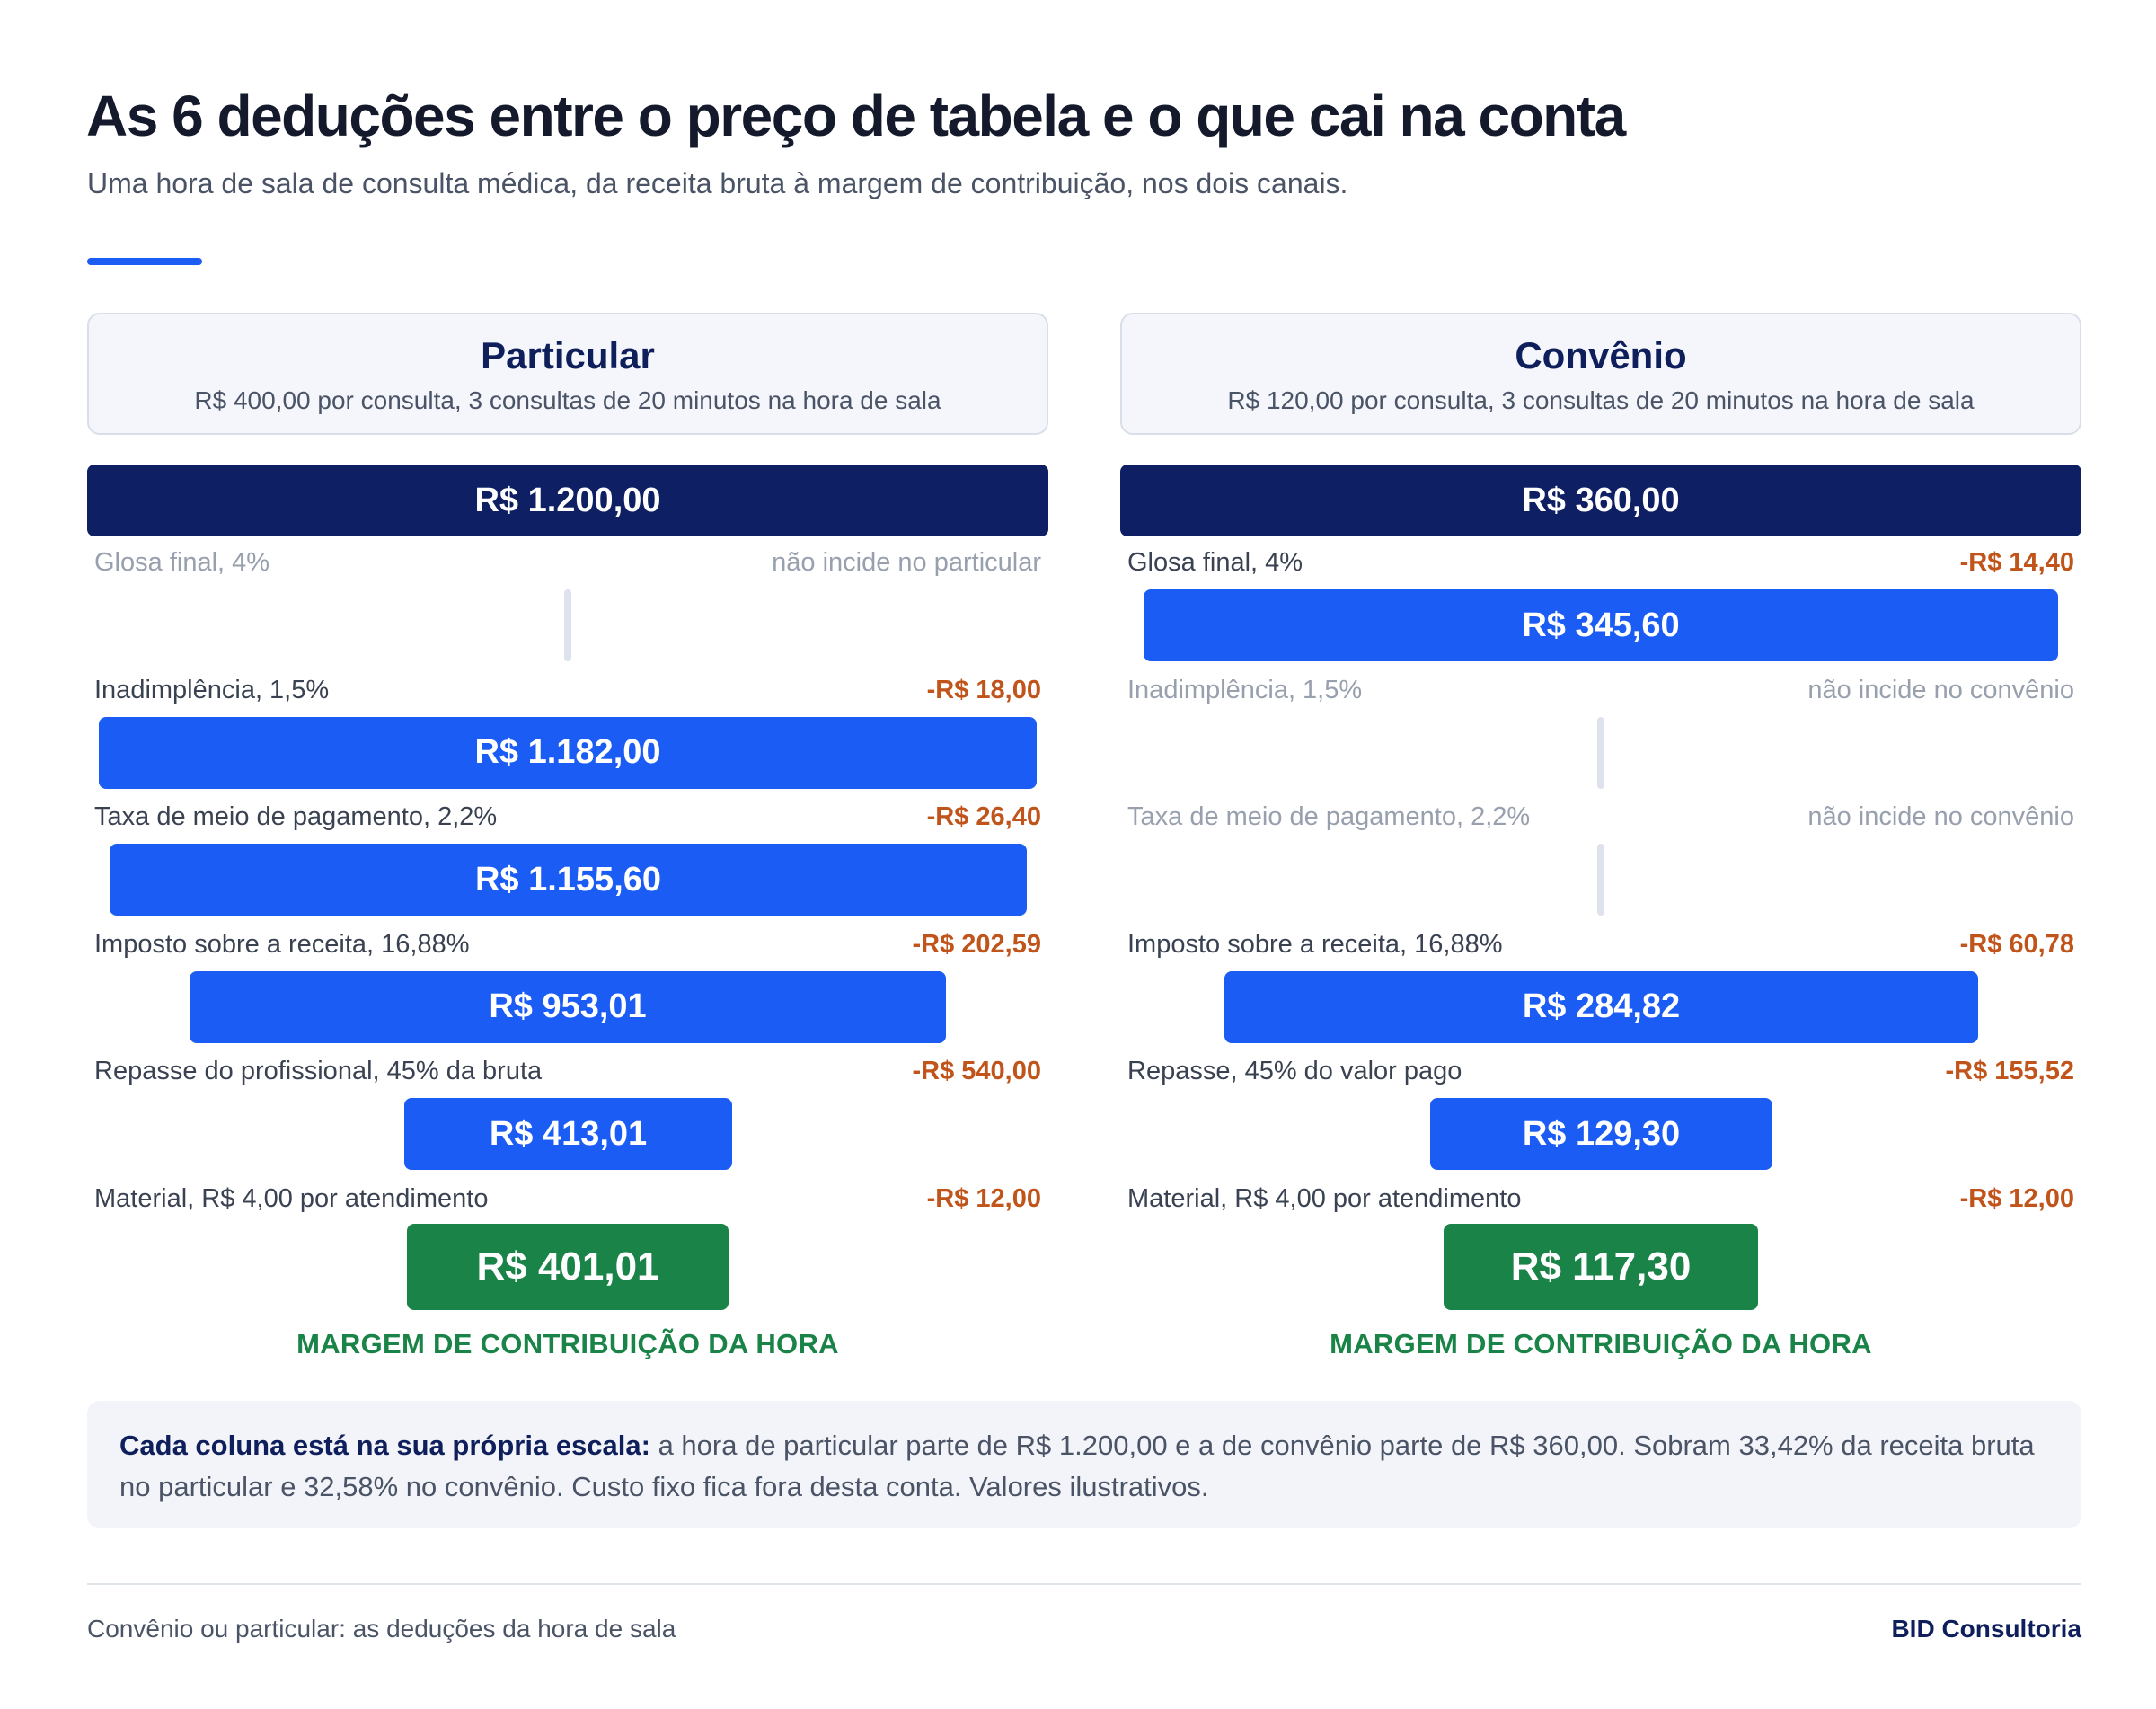  I want to click on step-label: Repasse, 45% do valor pago, so click(1294, 1071).